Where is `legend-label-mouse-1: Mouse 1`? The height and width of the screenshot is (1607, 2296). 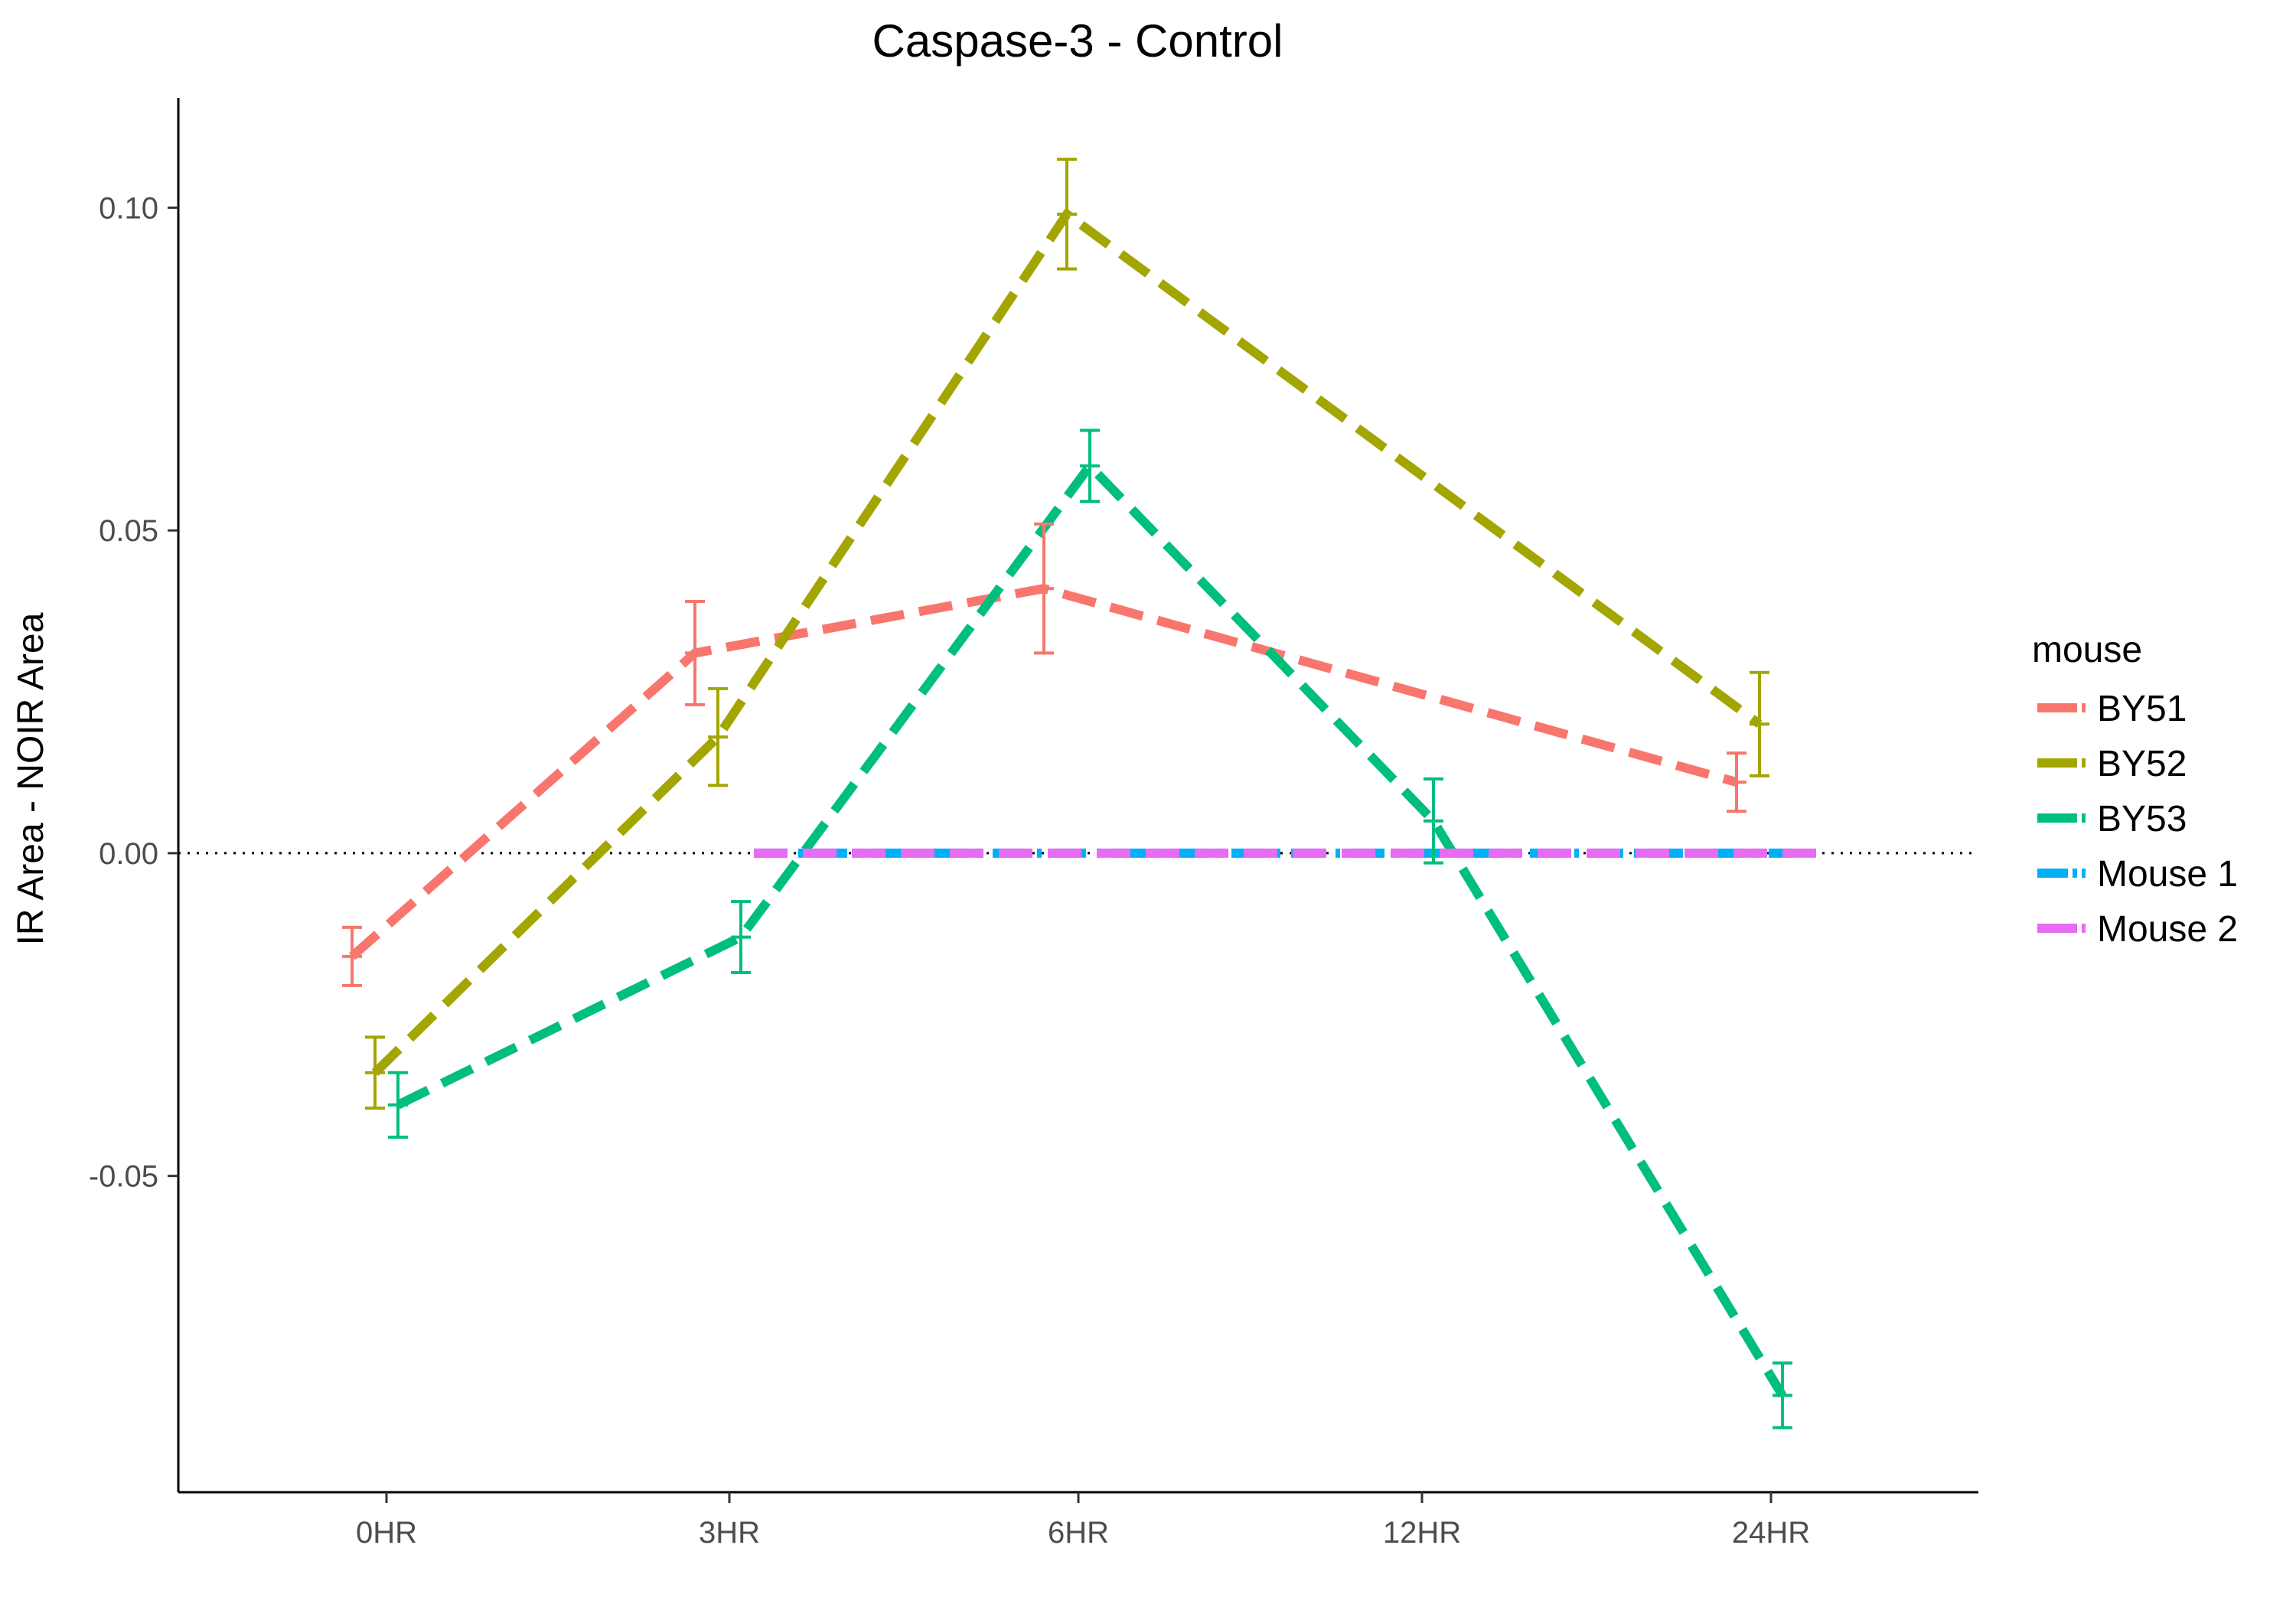
legend-label-mouse-1: Mouse 1 is located at coordinates (2167, 875).